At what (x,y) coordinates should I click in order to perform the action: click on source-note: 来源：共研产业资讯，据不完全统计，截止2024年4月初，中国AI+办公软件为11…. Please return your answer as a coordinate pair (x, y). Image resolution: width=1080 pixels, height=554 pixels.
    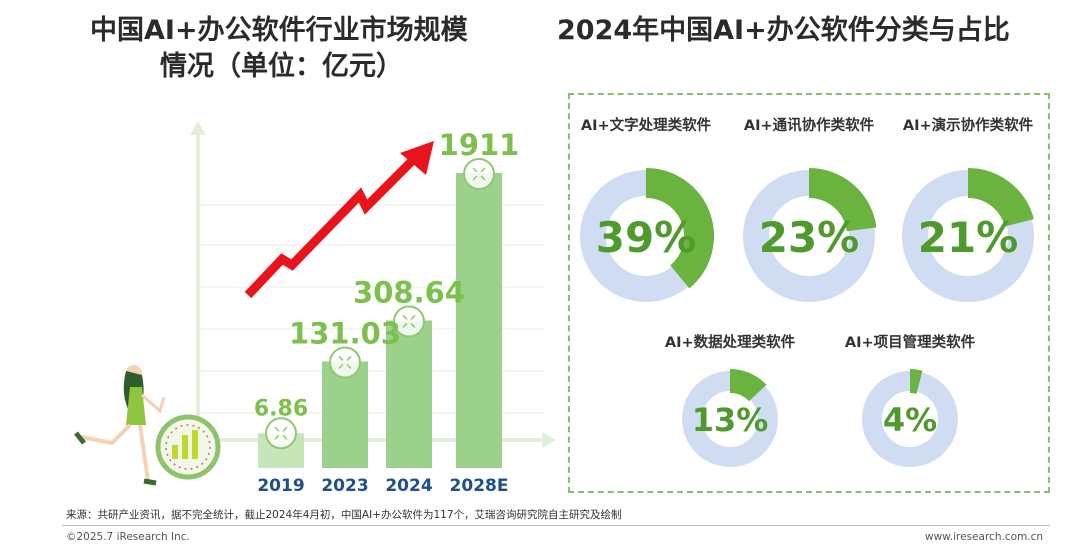
    Looking at the image, I should click on (344, 515).